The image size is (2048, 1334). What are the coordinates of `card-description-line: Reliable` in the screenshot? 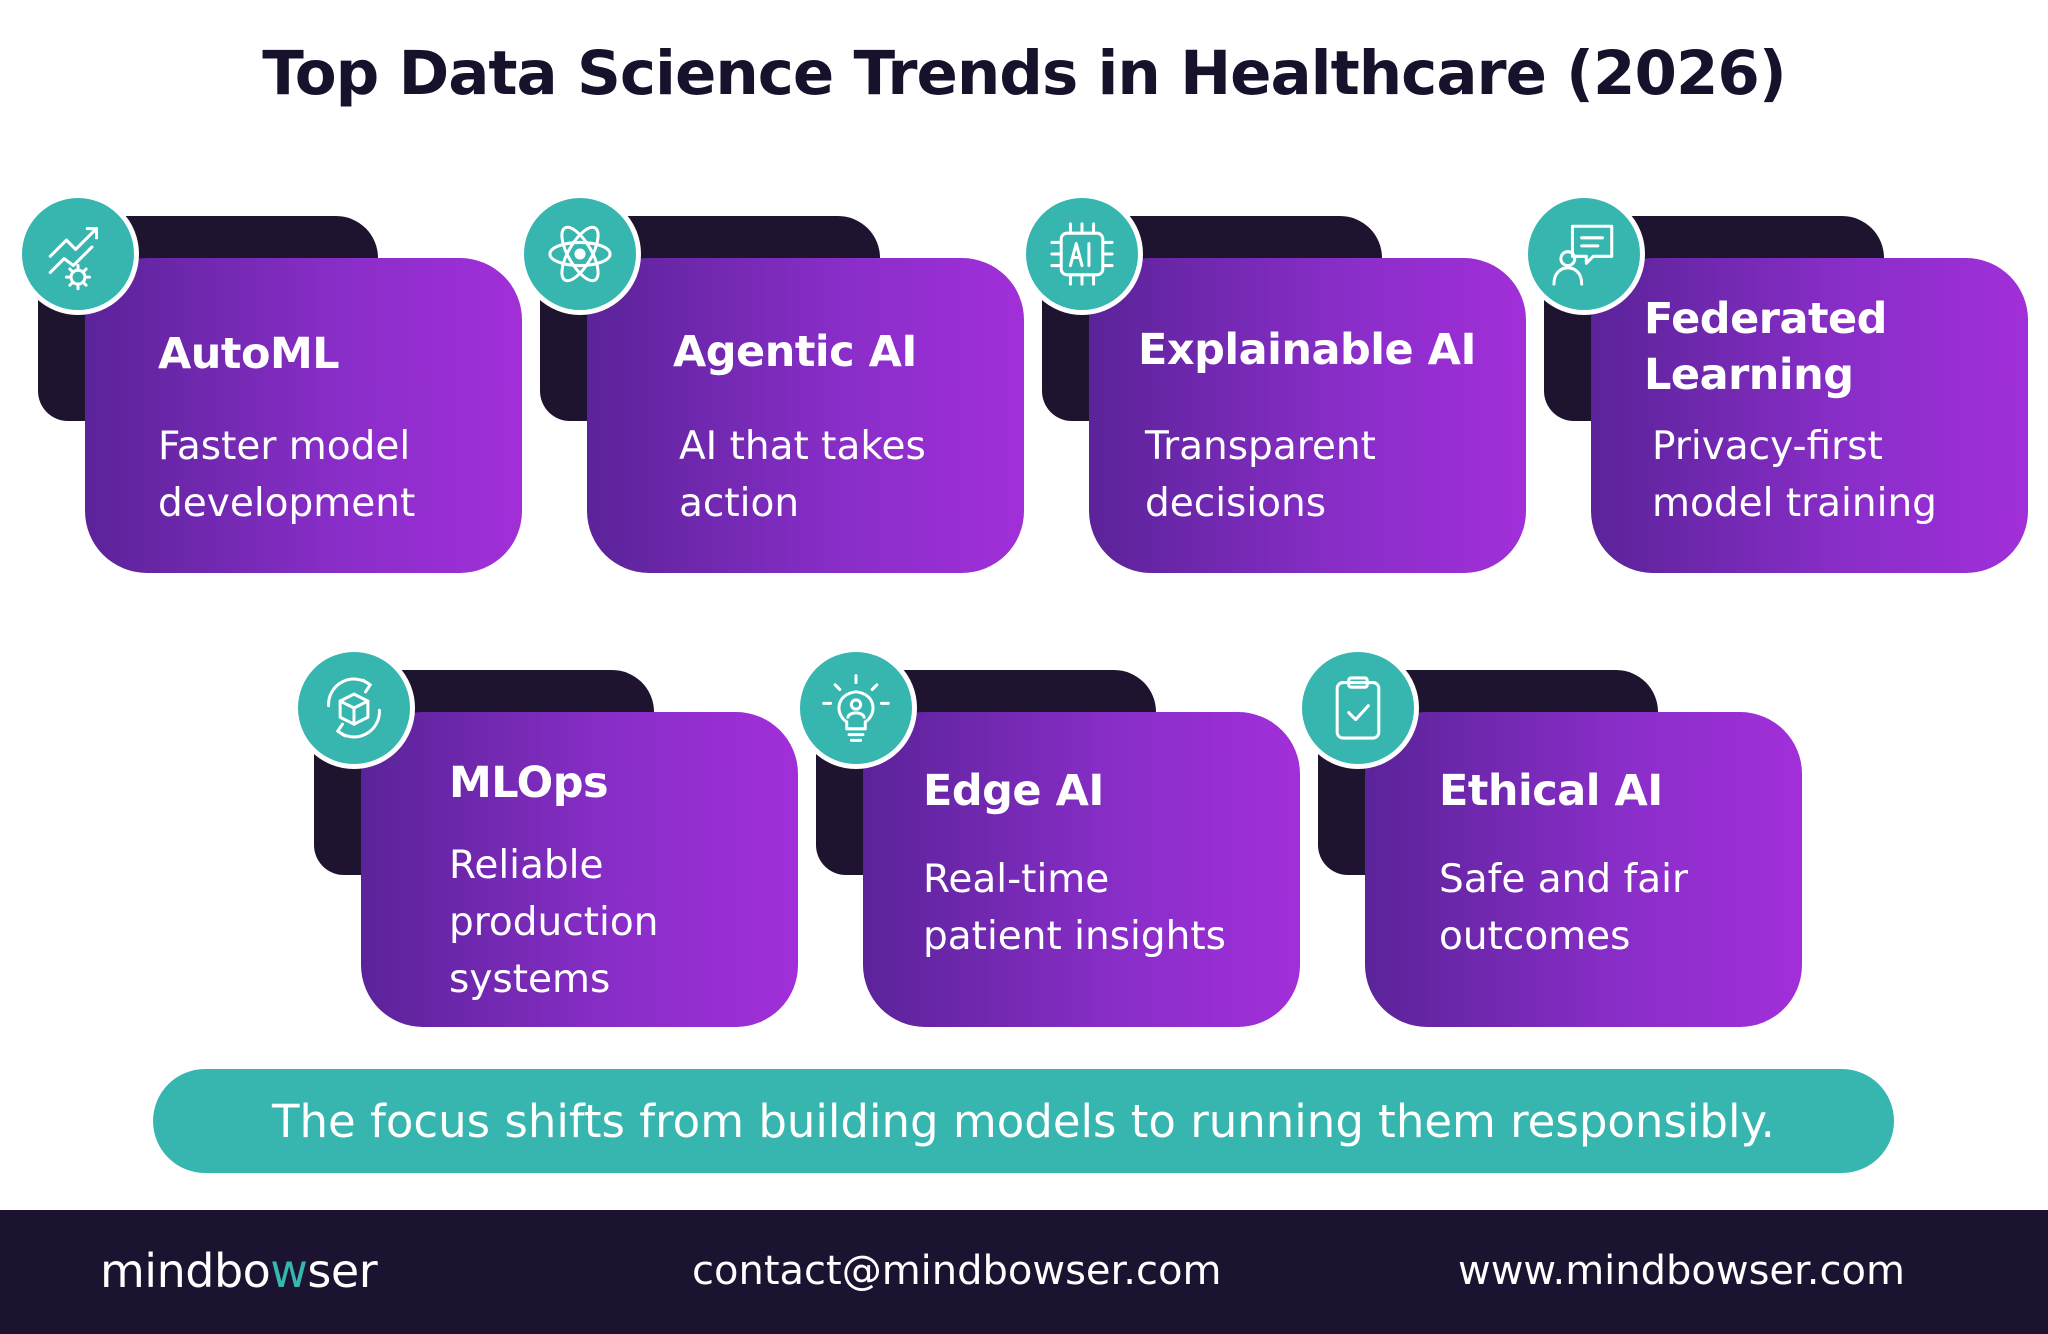 It's located at (526, 865).